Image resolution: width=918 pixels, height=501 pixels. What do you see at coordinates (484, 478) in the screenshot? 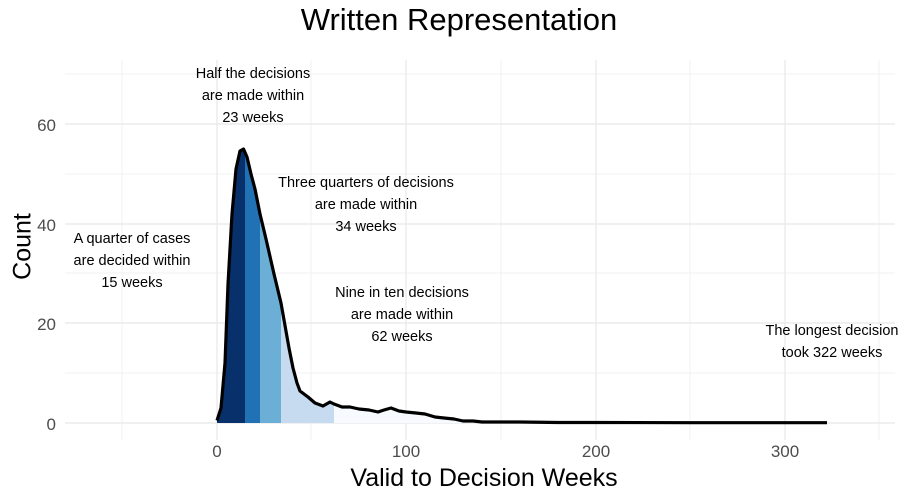
I see `x-axis-label: Valid to Decision Weeks` at bounding box center [484, 478].